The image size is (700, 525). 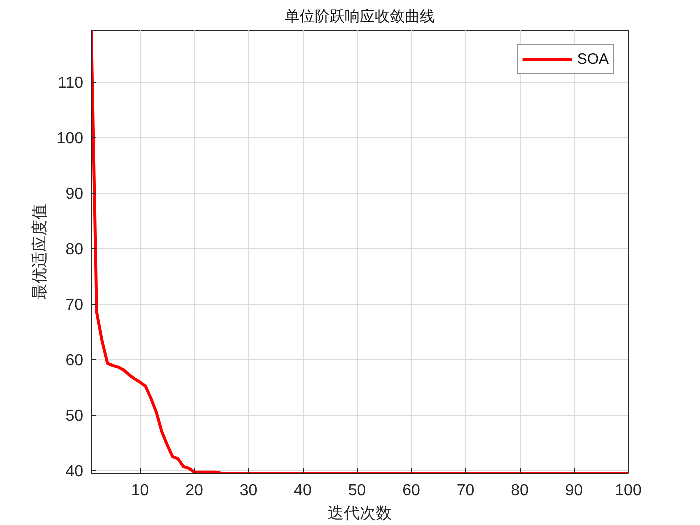 What do you see at coordinates (303, 491) in the screenshot?
I see `x-tick-label: 40` at bounding box center [303, 491].